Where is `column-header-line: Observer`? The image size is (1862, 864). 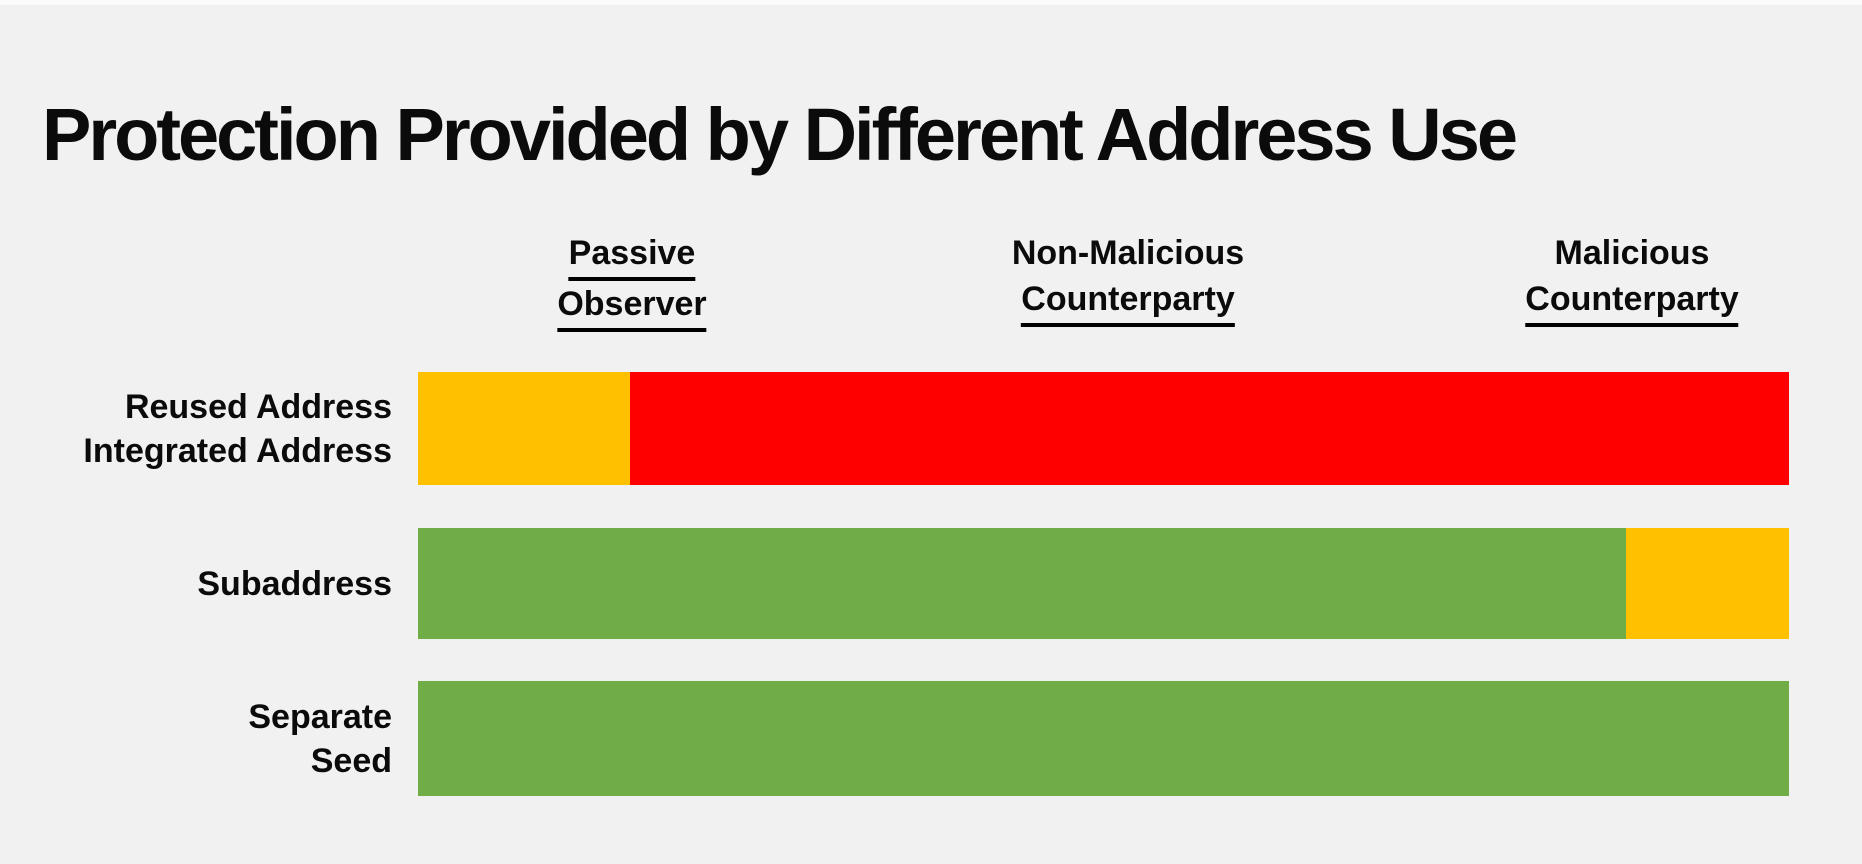
column-header-line: Observer is located at coordinates (632, 306).